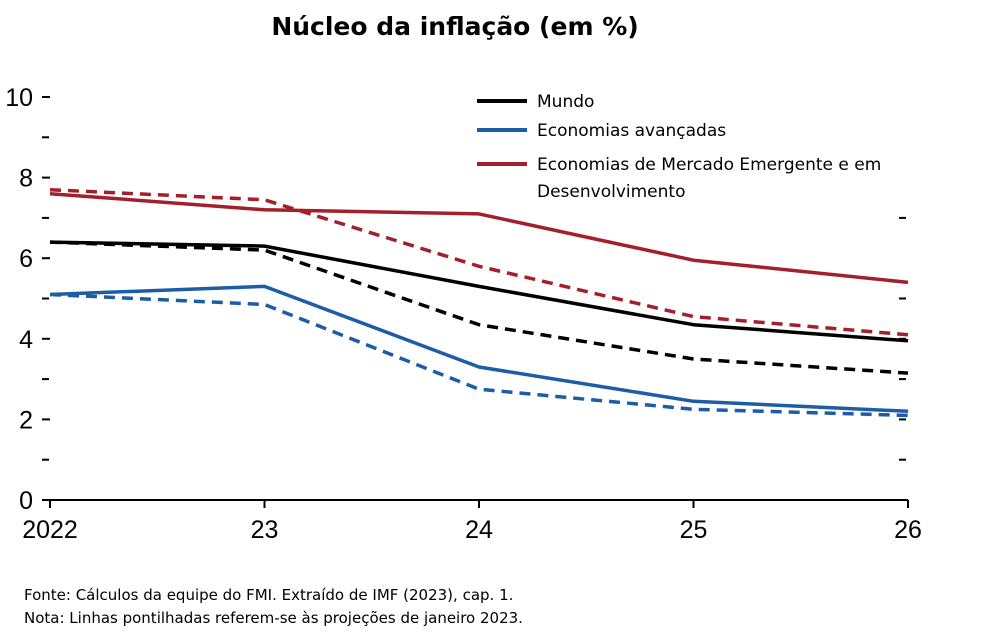  Describe the element at coordinates (479, 530) in the screenshot. I see `x-tick-label: 24` at that location.